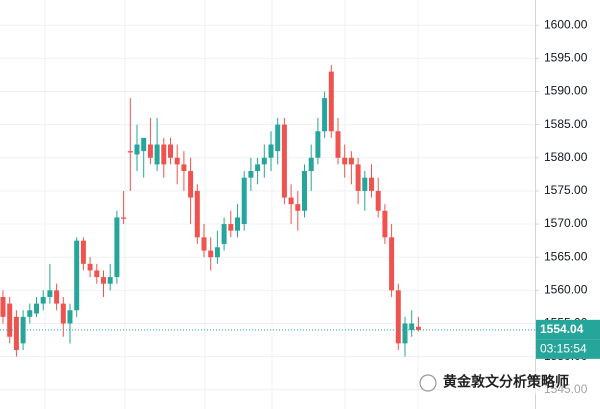  Describe the element at coordinates (566, 58) in the screenshot. I see `y-tick-label: 1595.00` at that location.